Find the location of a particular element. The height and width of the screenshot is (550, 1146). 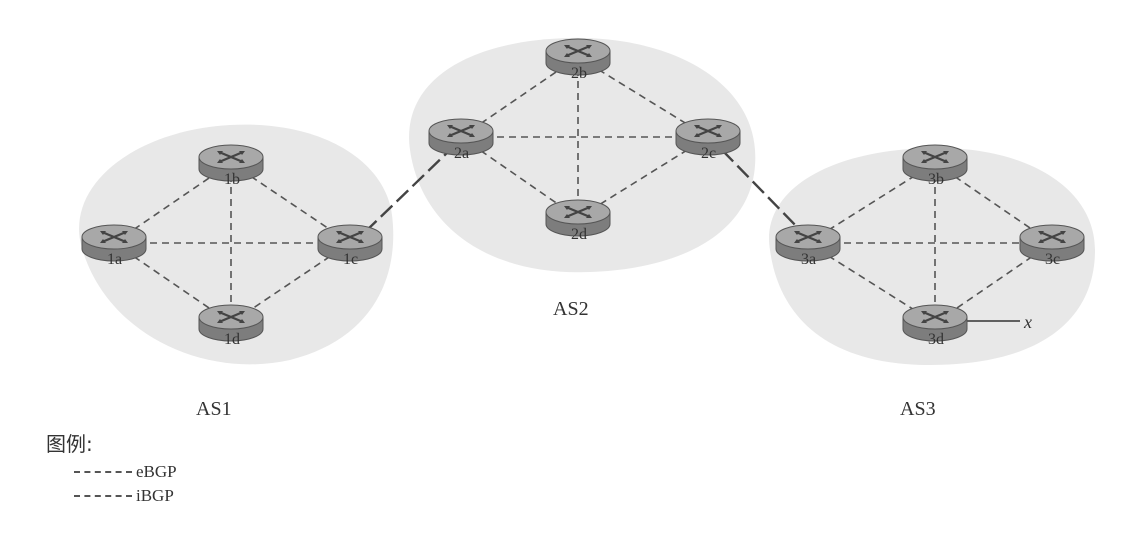

router-1b: 1b is located at coordinates (231, 165).